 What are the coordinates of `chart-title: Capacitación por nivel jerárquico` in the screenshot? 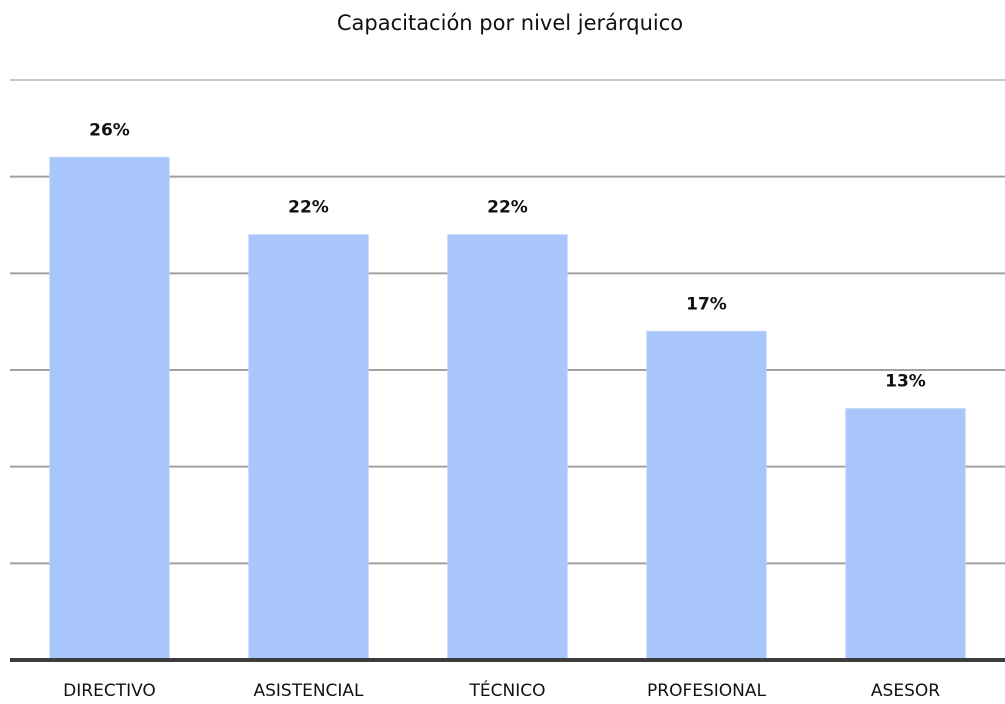 It's located at (510, 23).